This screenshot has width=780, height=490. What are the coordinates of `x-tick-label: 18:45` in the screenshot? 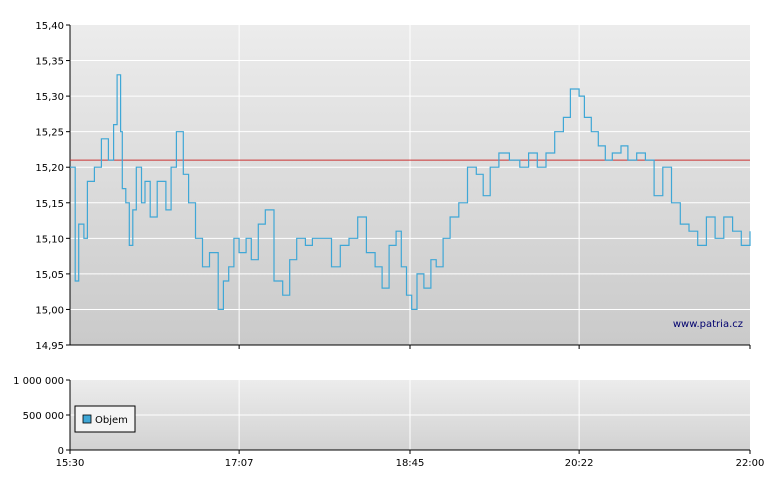 It's located at (410, 463).